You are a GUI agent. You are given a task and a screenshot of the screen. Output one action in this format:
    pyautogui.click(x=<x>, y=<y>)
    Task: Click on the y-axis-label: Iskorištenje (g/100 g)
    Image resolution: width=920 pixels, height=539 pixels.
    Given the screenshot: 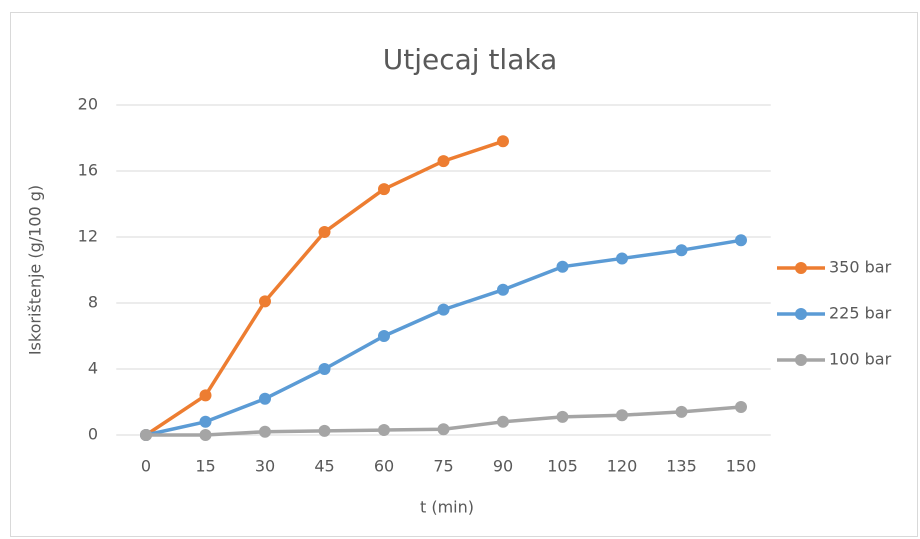 What is the action you would take?
    pyautogui.click(x=35, y=270)
    